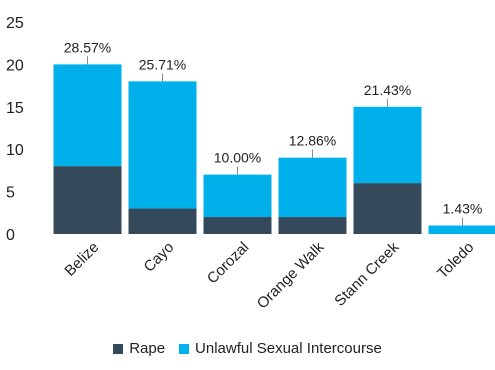  What do you see at coordinates (15, 108) in the screenshot?
I see `y-tick-label-3: 15` at bounding box center [15, 108].